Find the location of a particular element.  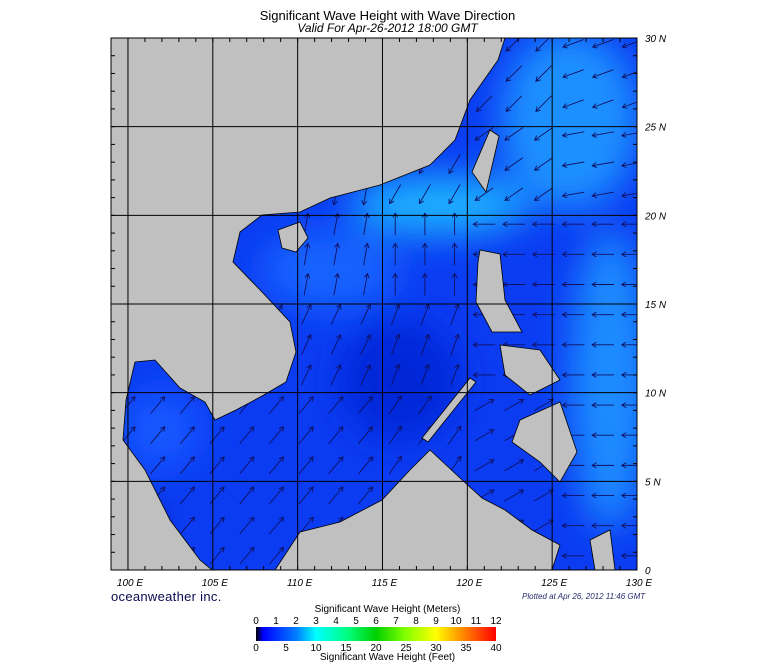

colorbar-feet-tick: 10 is located at coordinates (316, 648).